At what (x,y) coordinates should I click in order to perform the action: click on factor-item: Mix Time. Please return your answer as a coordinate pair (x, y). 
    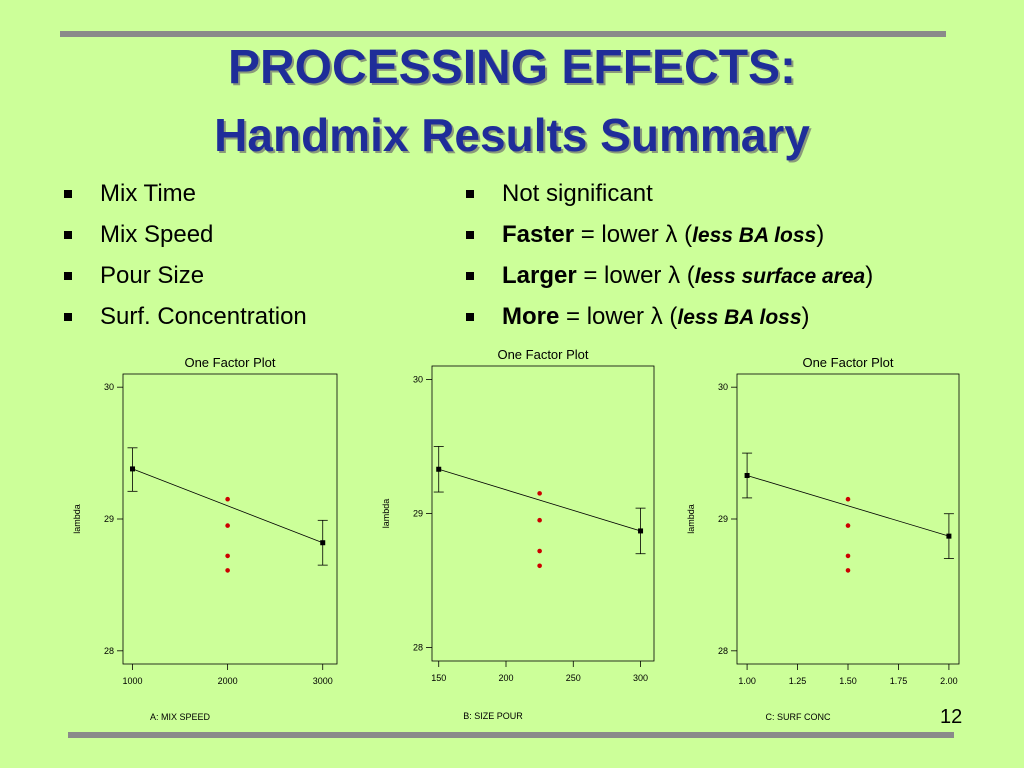
    Looking at the image, I should click on (184, 200).